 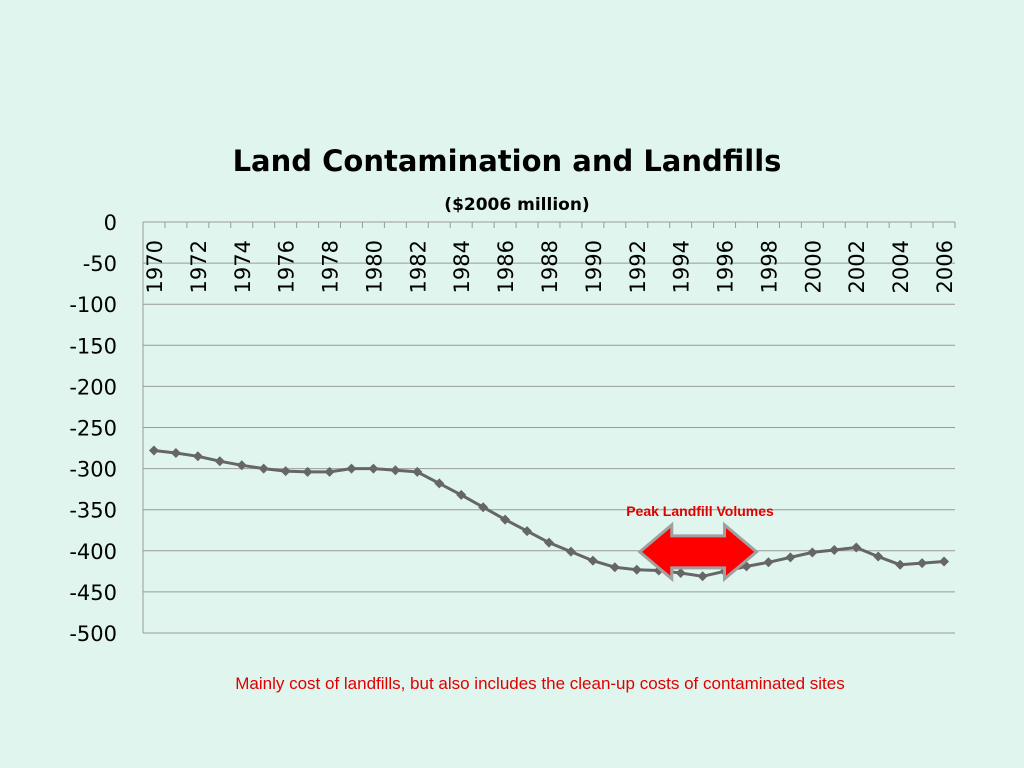 I want to click on x-tick-label: 1992, so click(x=638, y=266).